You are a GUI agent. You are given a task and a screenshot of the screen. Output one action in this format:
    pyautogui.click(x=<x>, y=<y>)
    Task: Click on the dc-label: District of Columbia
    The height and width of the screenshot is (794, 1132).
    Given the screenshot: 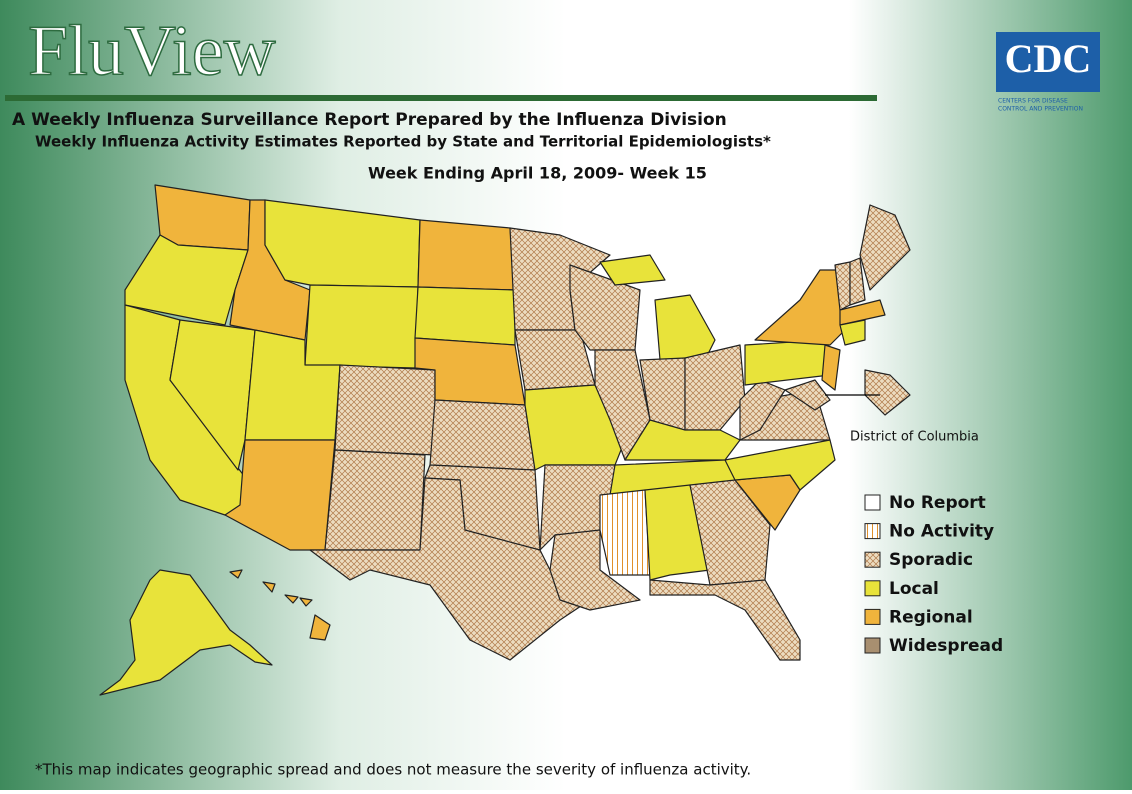 What is the action you would take?
    pyautogui.click(x=914, y=437)
    